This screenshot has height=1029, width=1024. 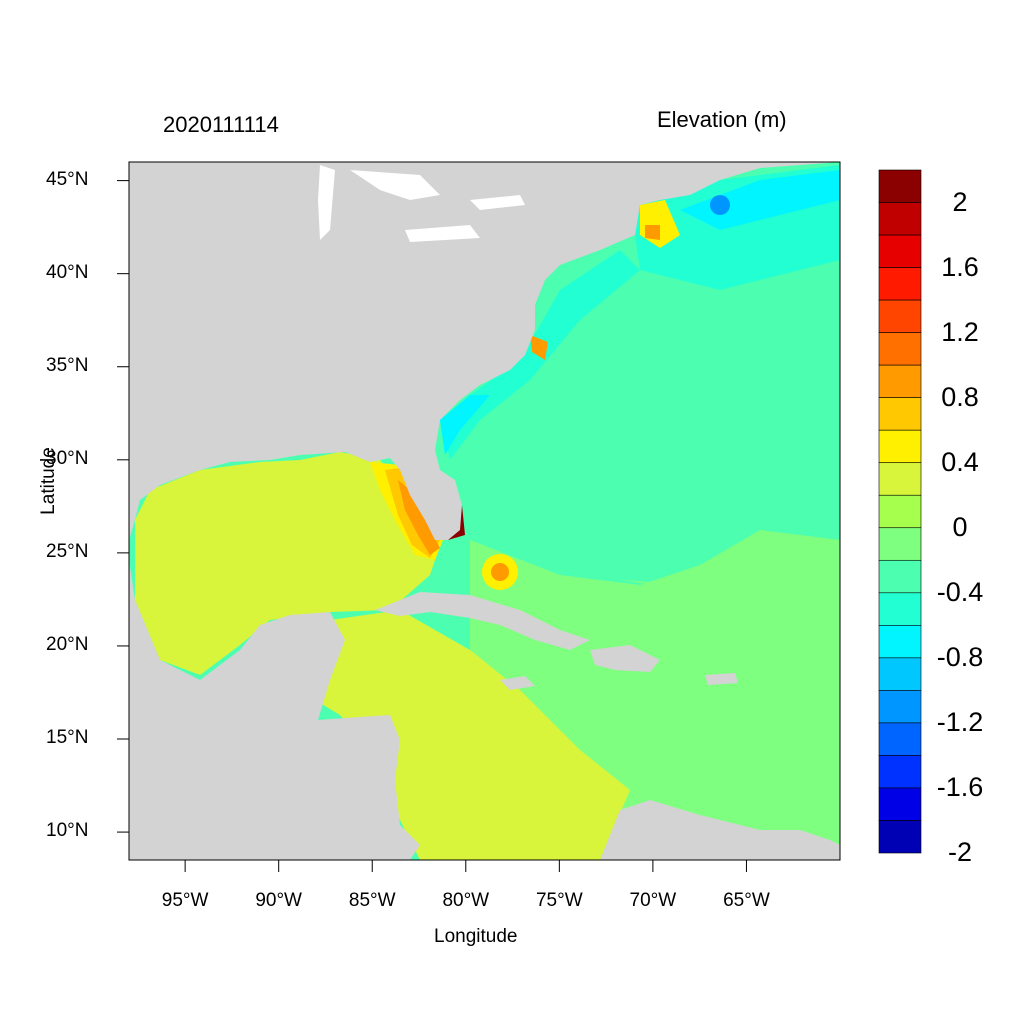 What do you see at coordinates (67, 551) in the screenshot?
I see `y-tick-label: 25°N` at bounding box center [67, 551].